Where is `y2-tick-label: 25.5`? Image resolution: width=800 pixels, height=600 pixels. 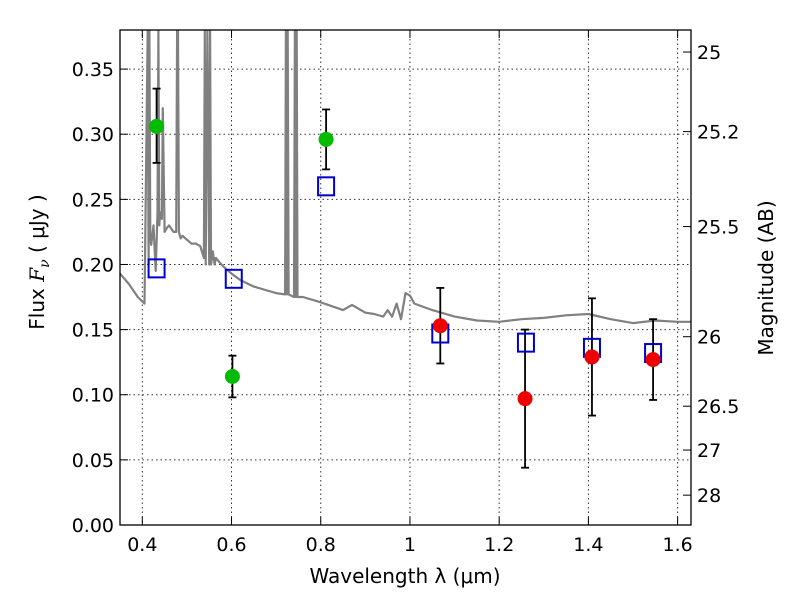
y2-tick-label: 25.5 is located at coordinates (718, 228).